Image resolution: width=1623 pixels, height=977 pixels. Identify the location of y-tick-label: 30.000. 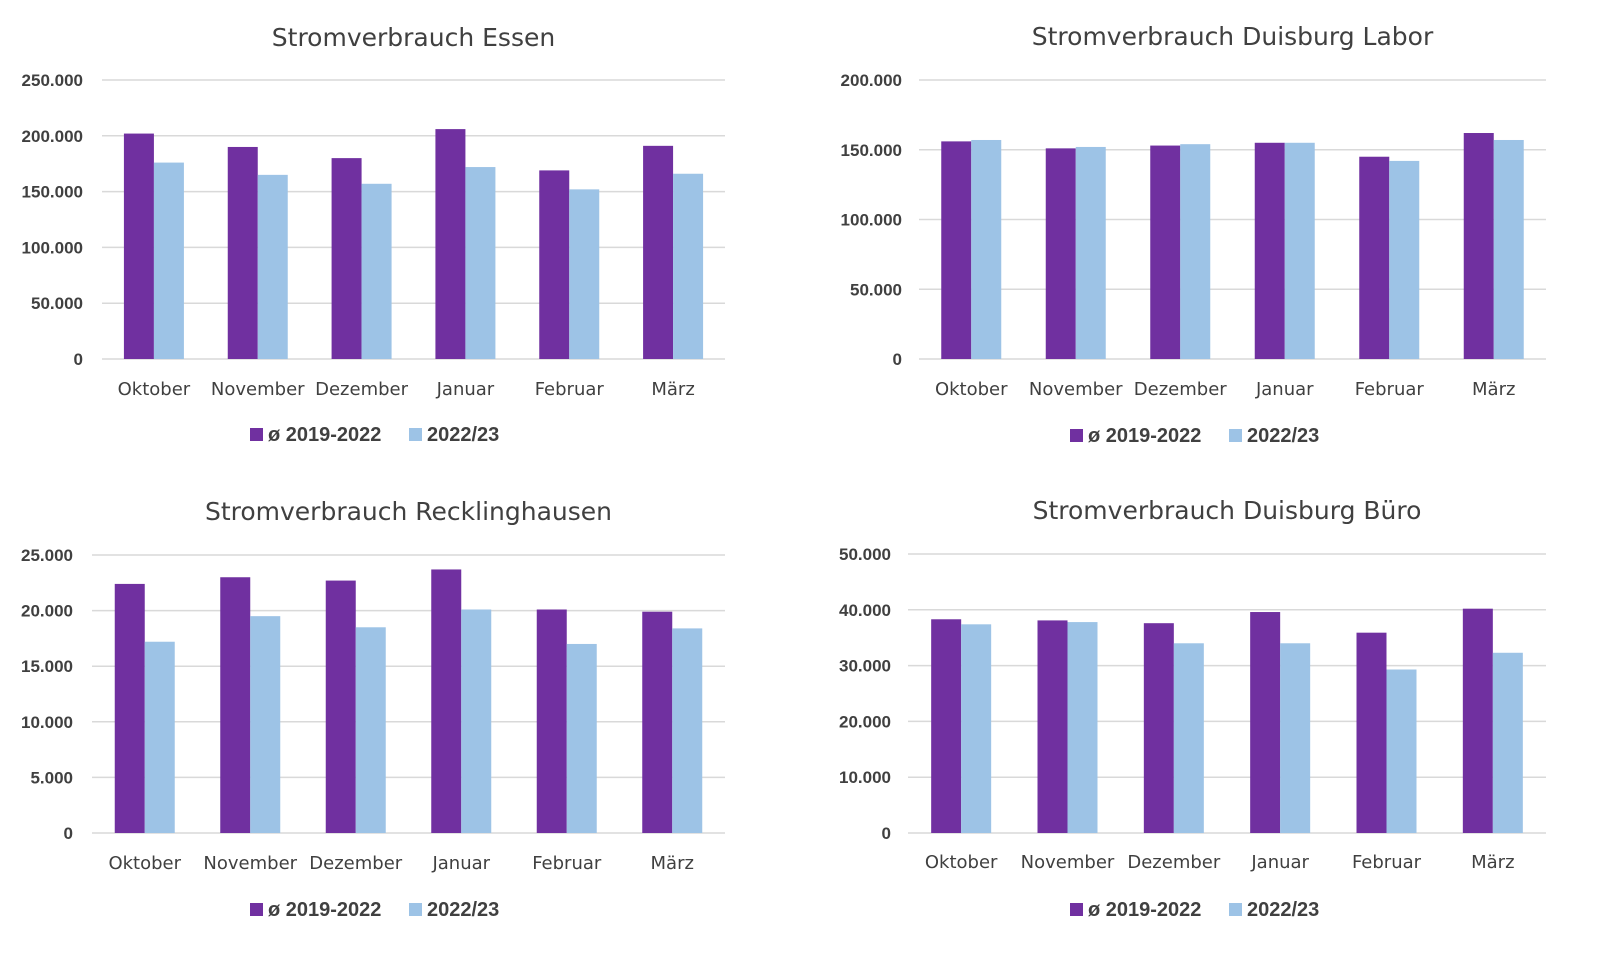
(865, 666).